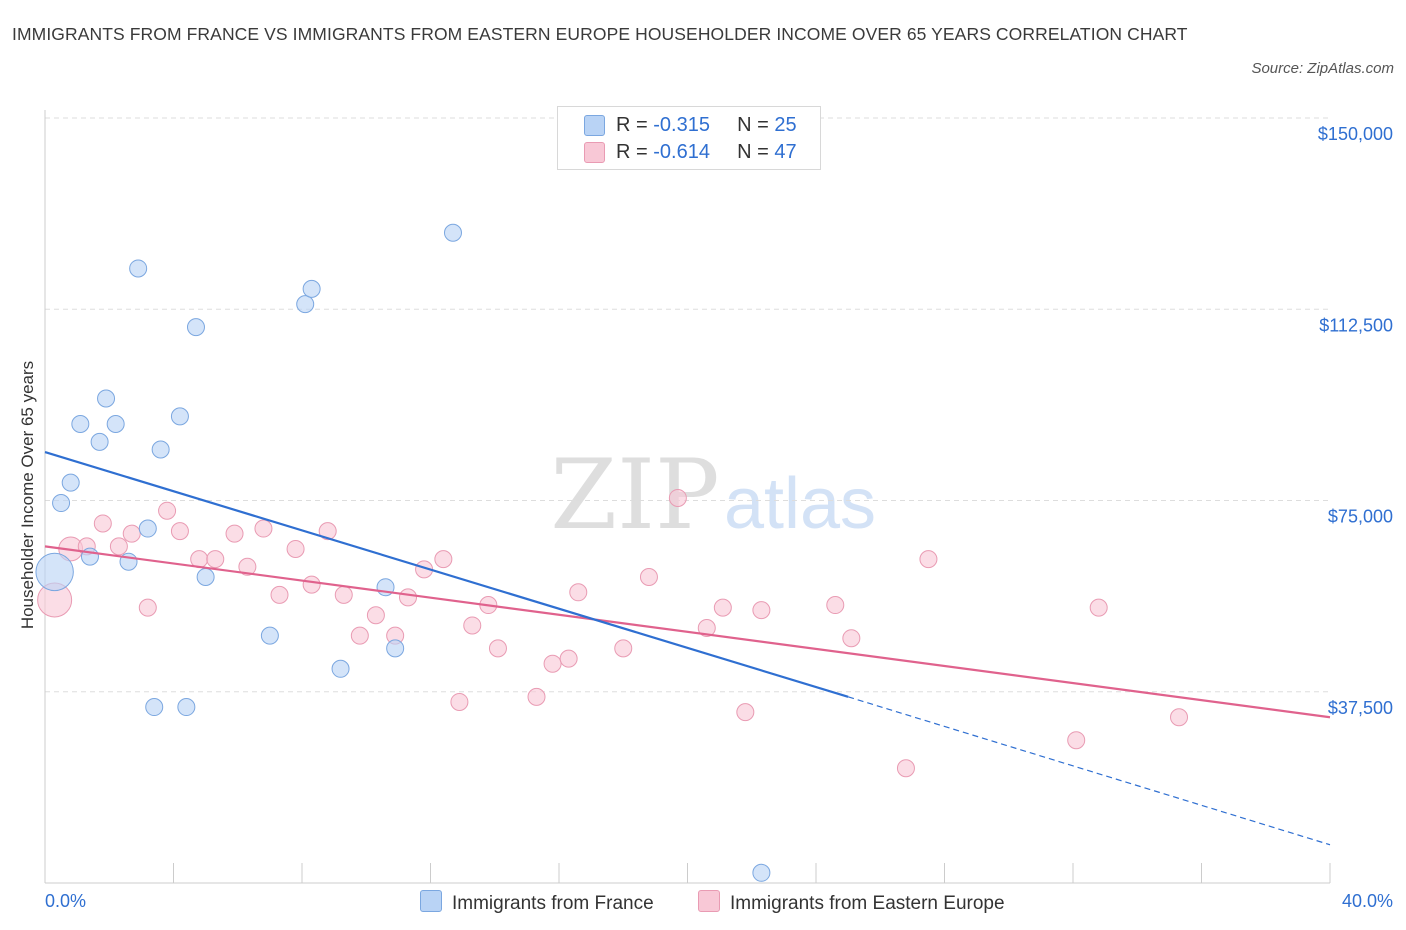  I want to click on france-n-value: 25, so click(785, 125).